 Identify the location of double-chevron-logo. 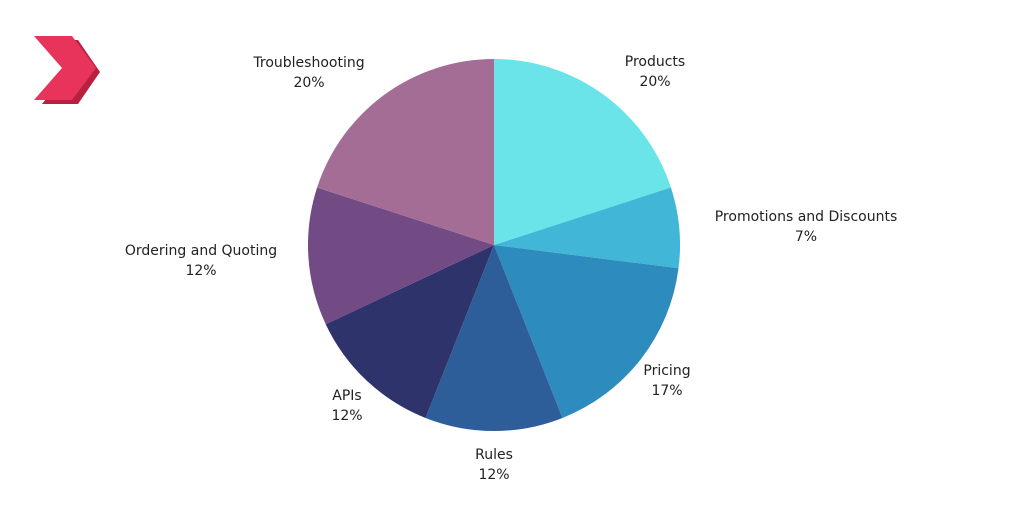
(67, 70).